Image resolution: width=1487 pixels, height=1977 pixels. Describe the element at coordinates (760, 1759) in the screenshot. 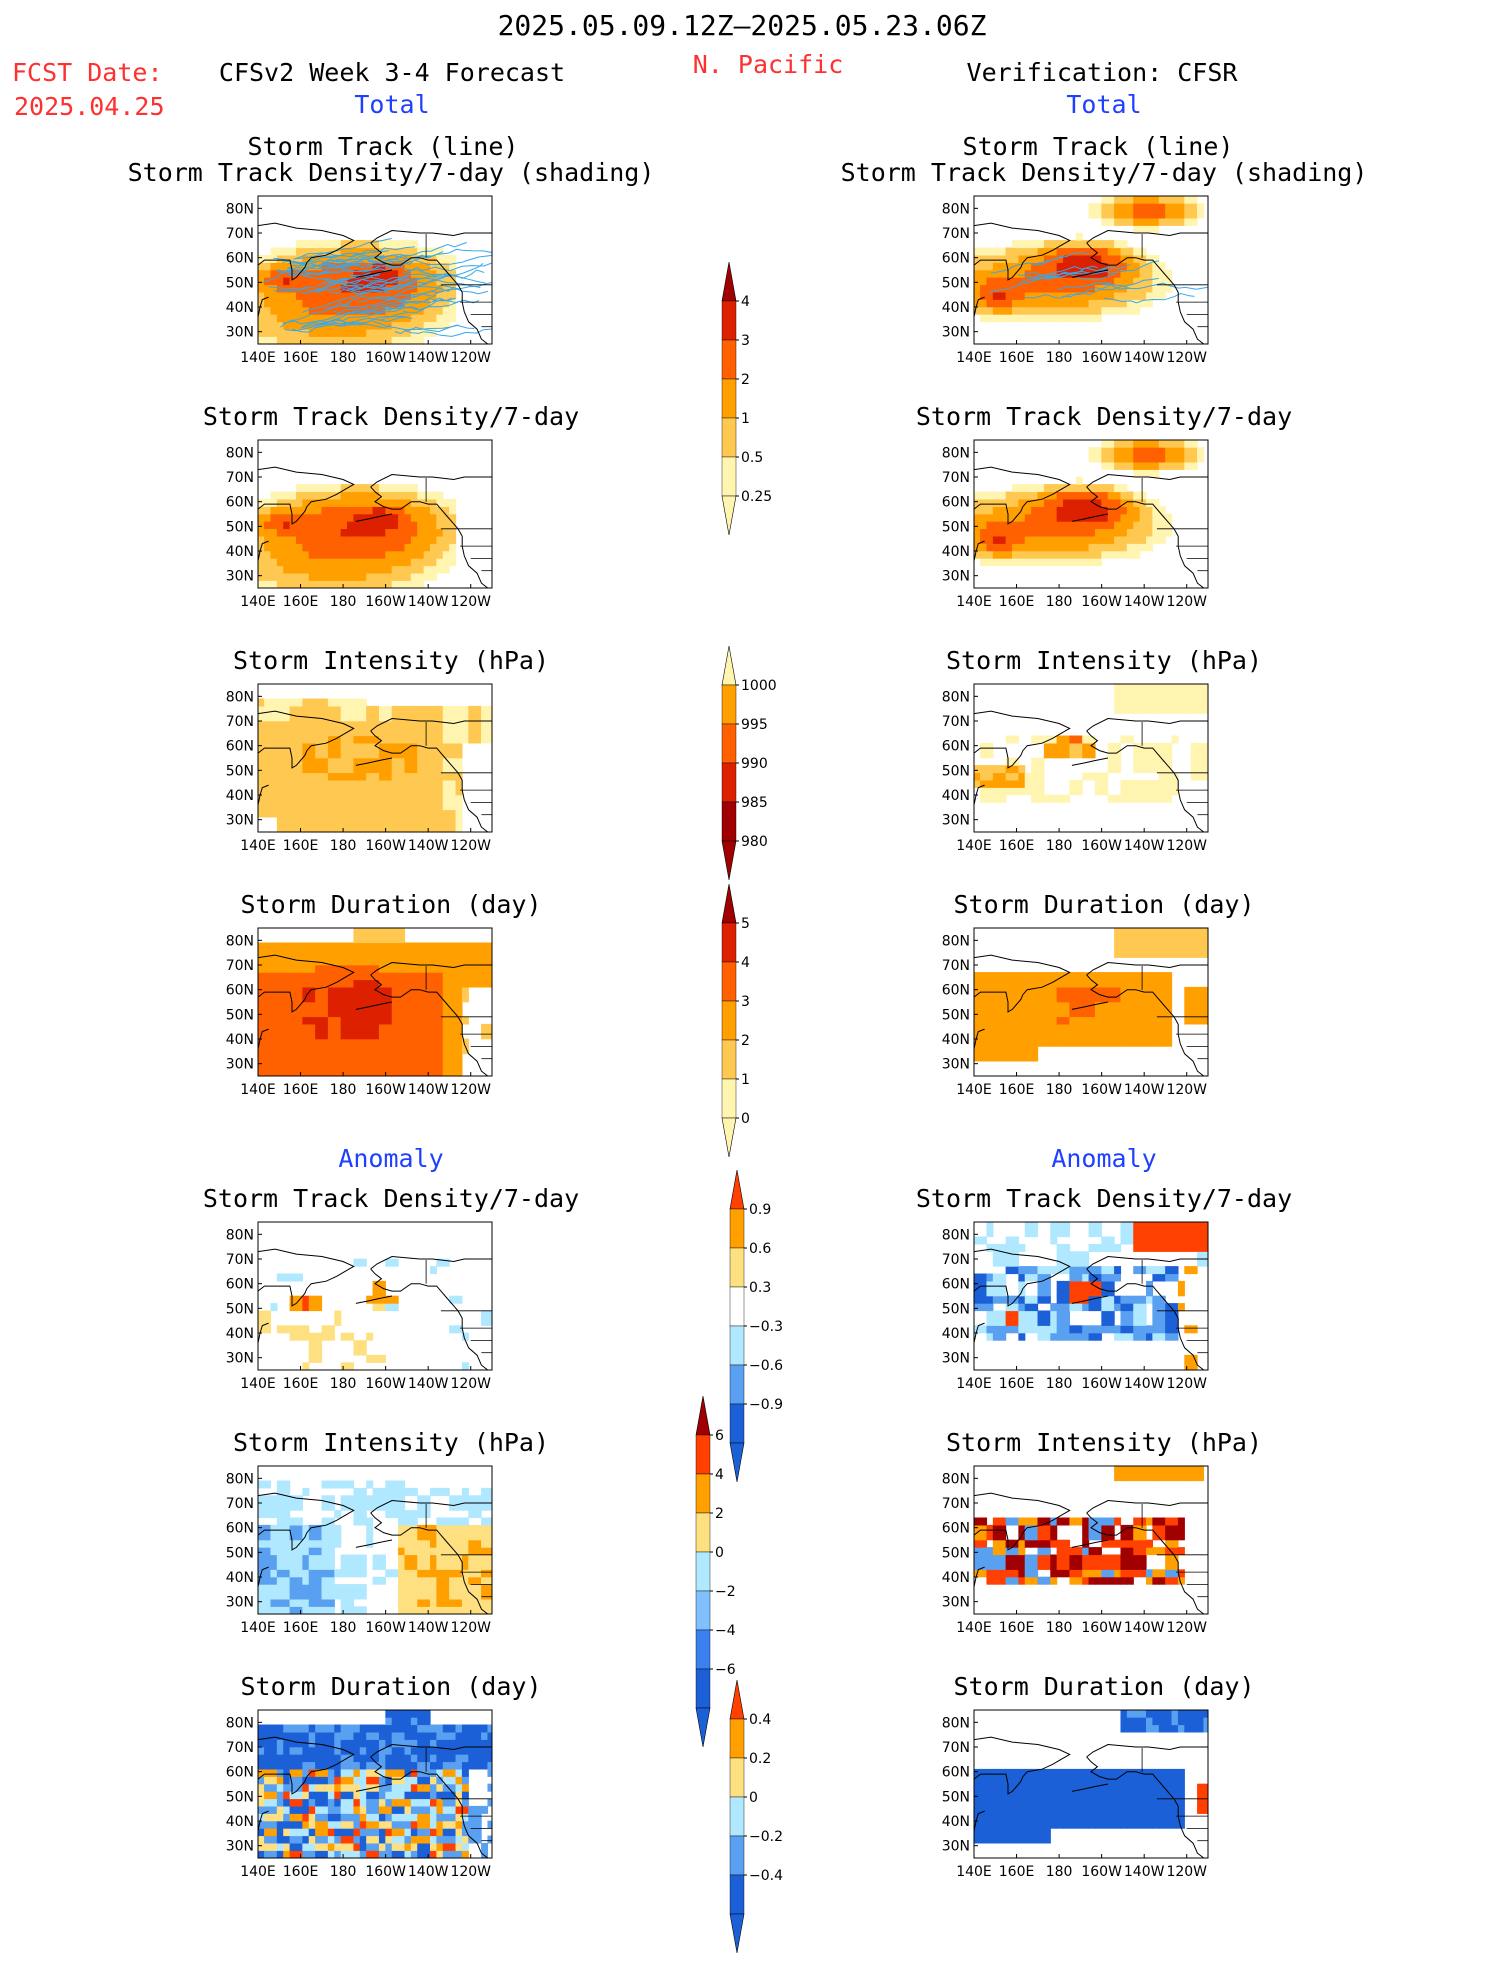

I see `colorbar-label: 0.2` at that location.